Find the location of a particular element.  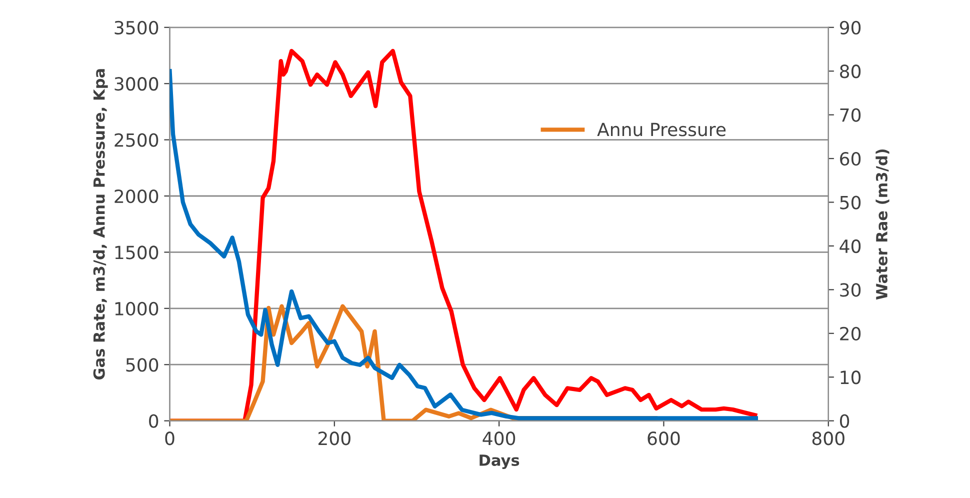

y-tick-label: 2500 is located at coordinates (136, 140).